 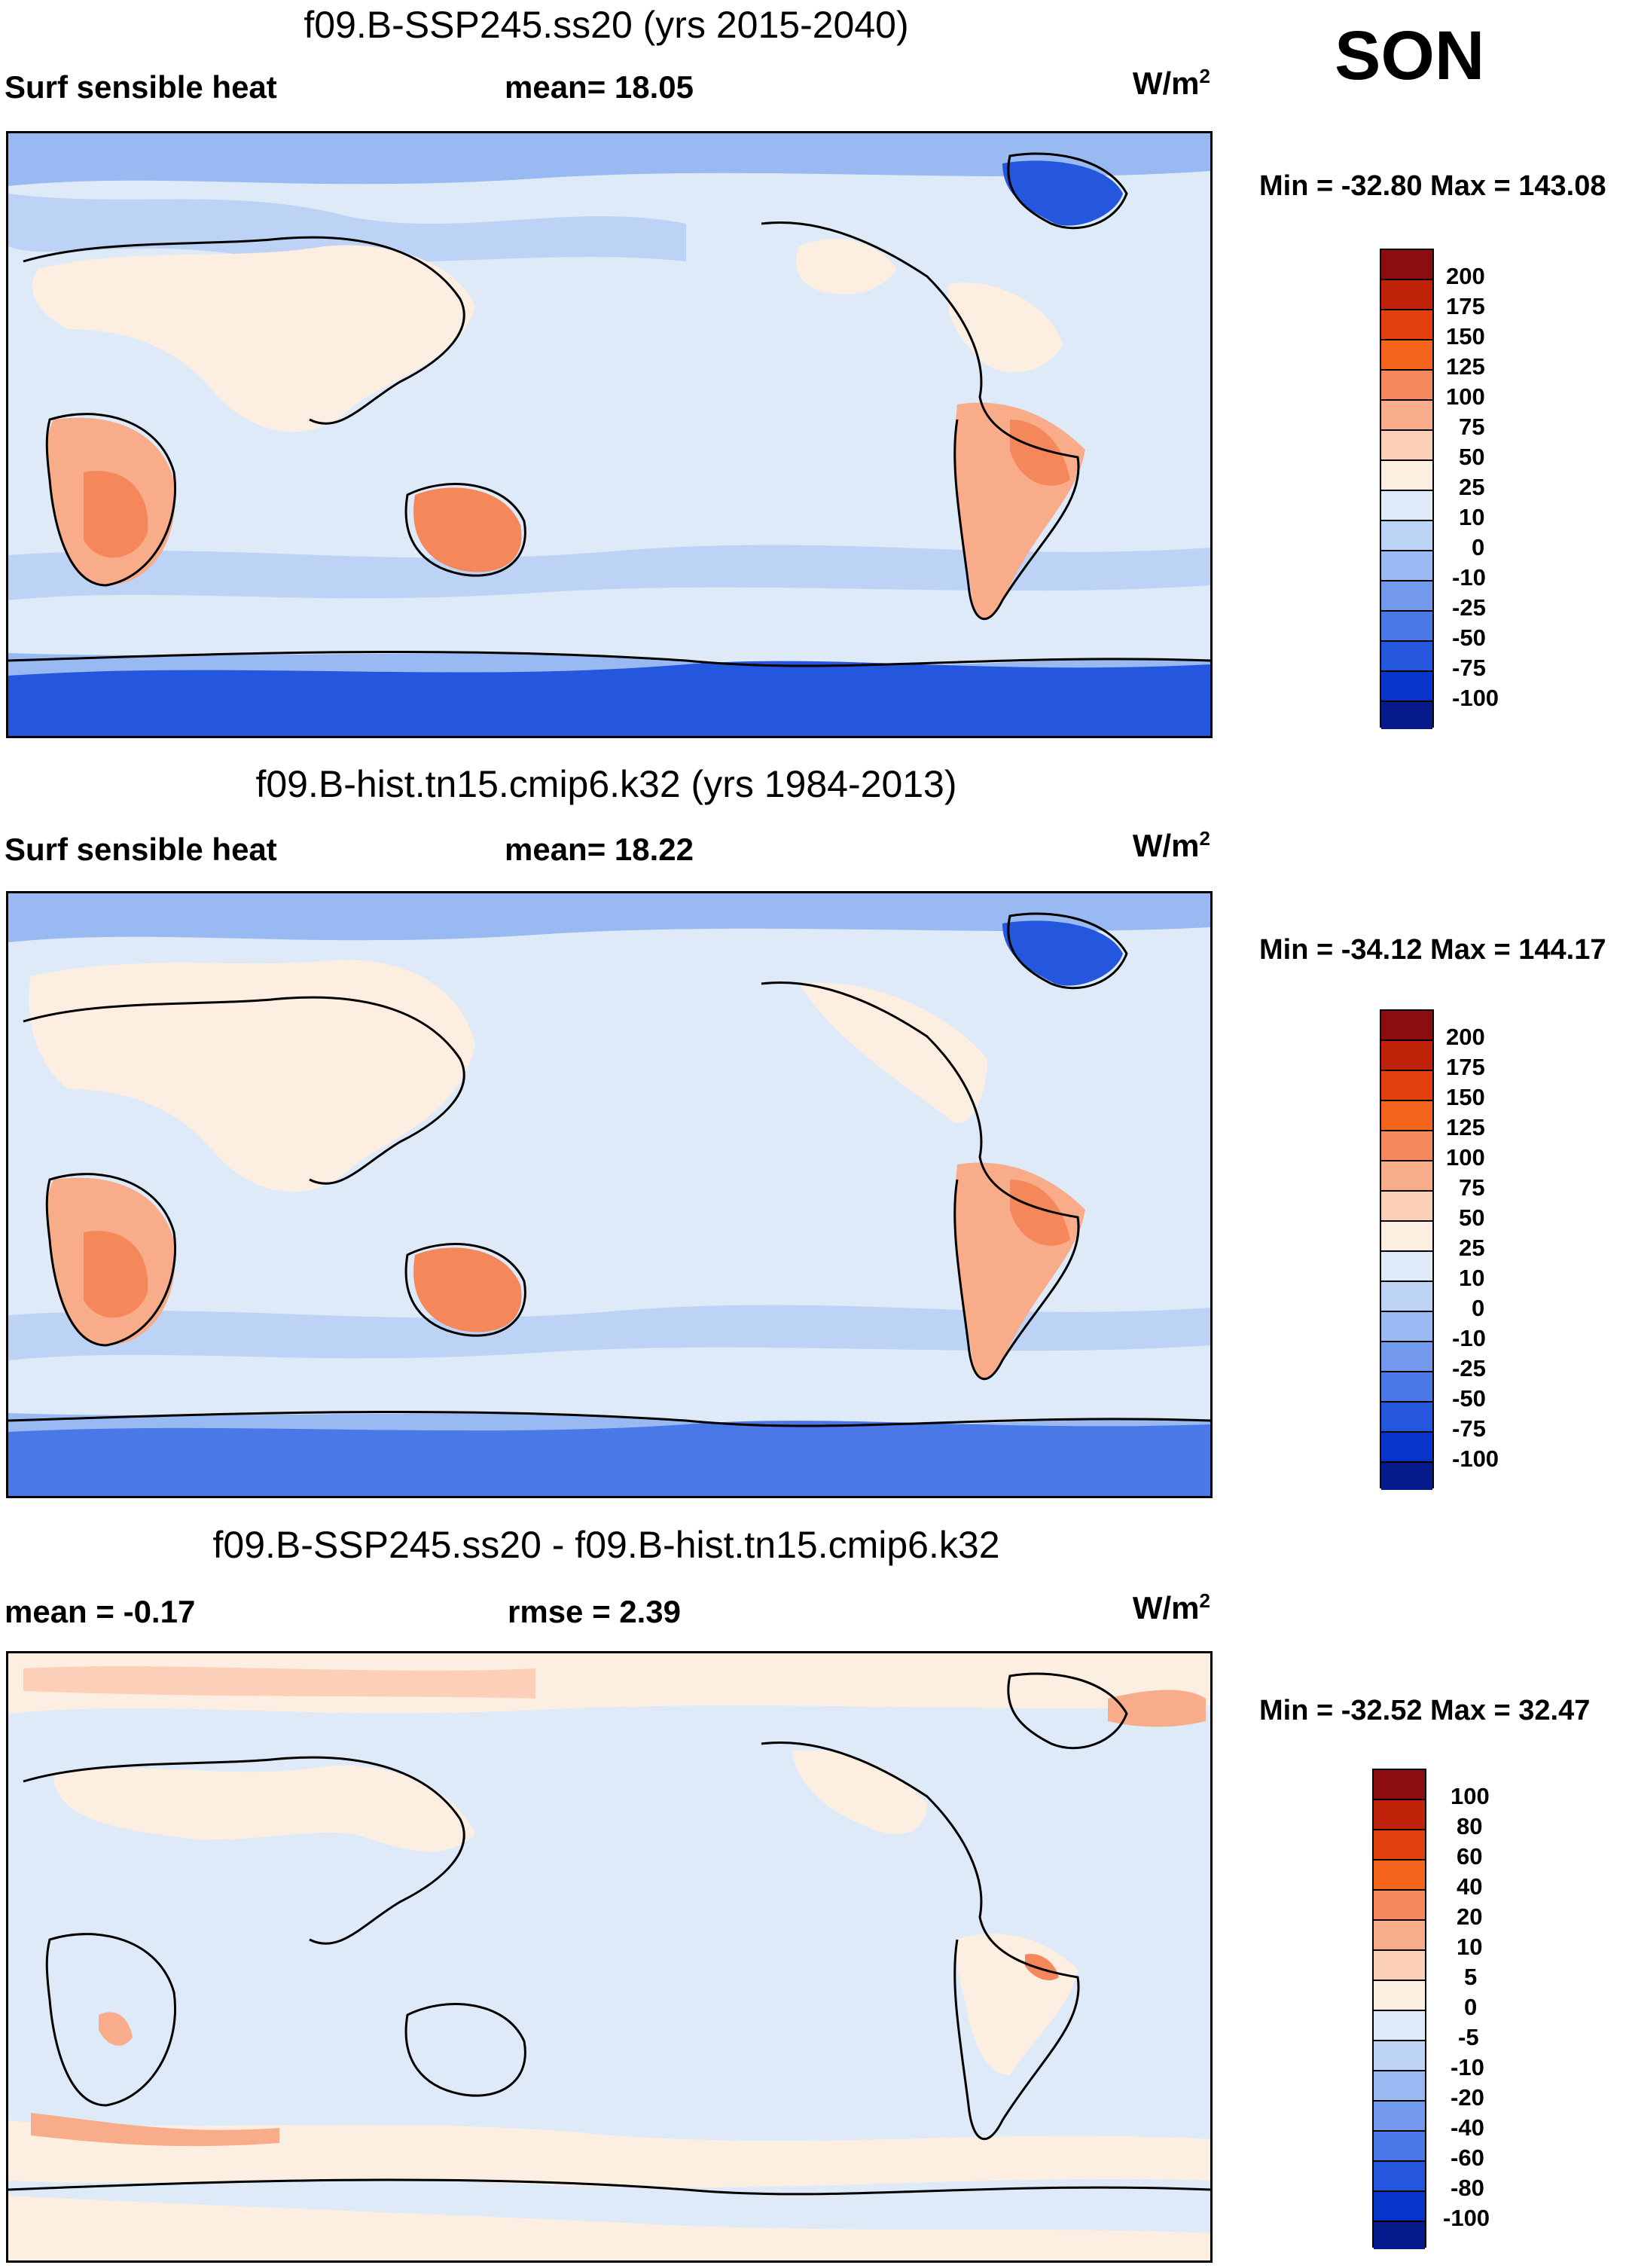 What do you see at coordinates (1471, 2007) in the screenshot?
I see `panel-3-colorbar-tick: 0` at bounding box center [1471, 2007].